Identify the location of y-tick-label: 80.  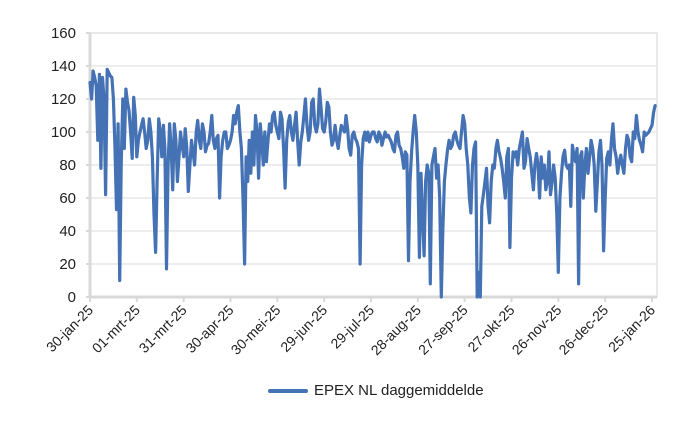
(67, 165).